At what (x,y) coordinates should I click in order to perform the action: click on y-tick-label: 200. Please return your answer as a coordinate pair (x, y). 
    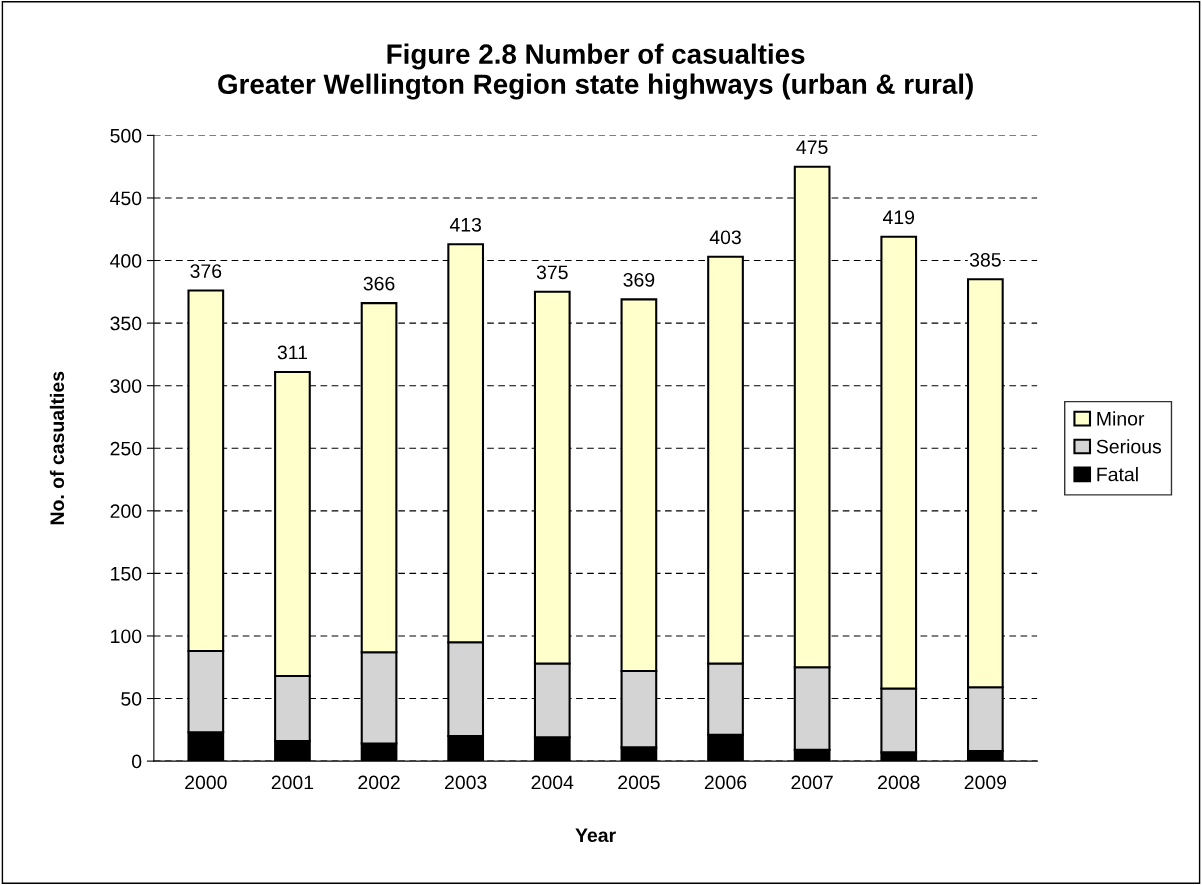
    Looking at the image, I should click on (126, 511).